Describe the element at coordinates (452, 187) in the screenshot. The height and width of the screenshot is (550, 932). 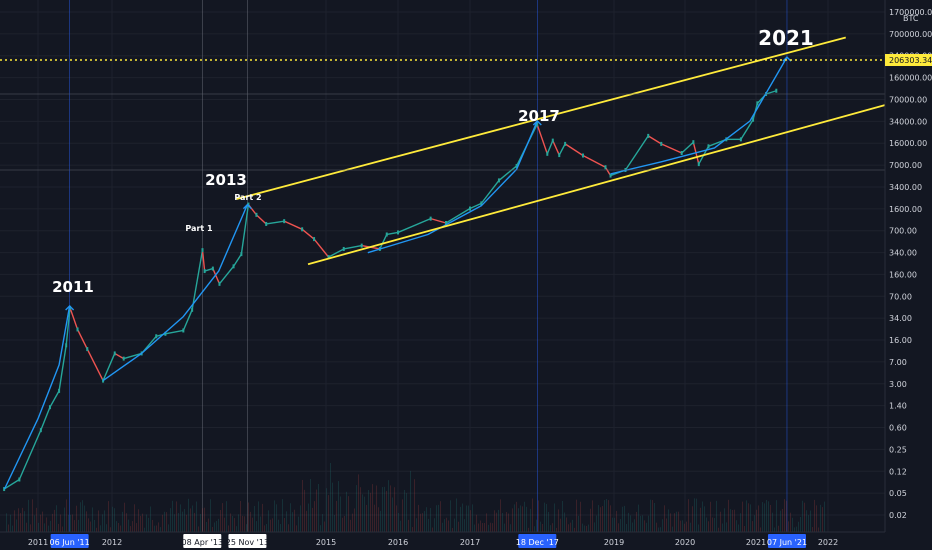
I see `arc-curve` at that location.